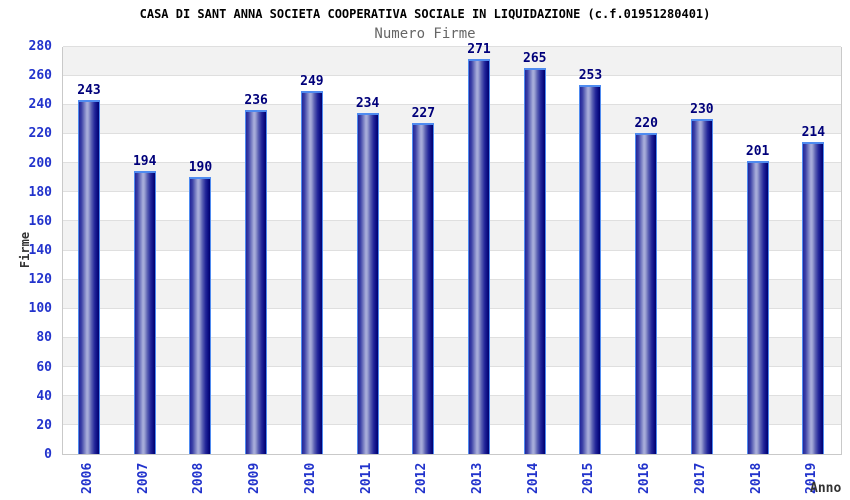 The width and height of the screenshot is (850, 500). Describe the element at coordinates (144, 162) in the screenshot. I see `bar-value-label: 194` at that location.